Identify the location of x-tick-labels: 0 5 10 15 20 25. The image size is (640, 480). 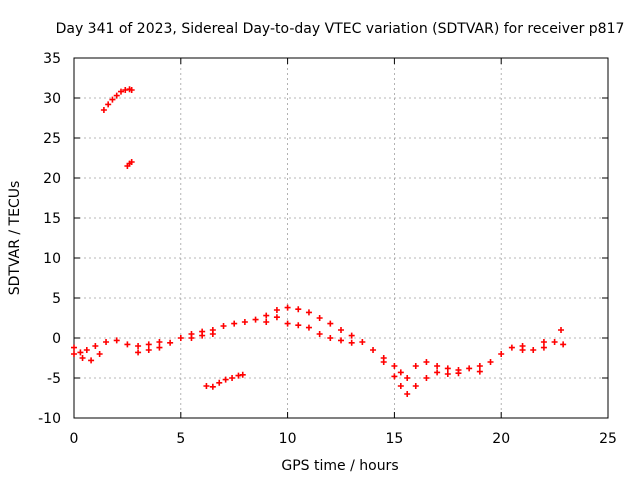
(343, 439).